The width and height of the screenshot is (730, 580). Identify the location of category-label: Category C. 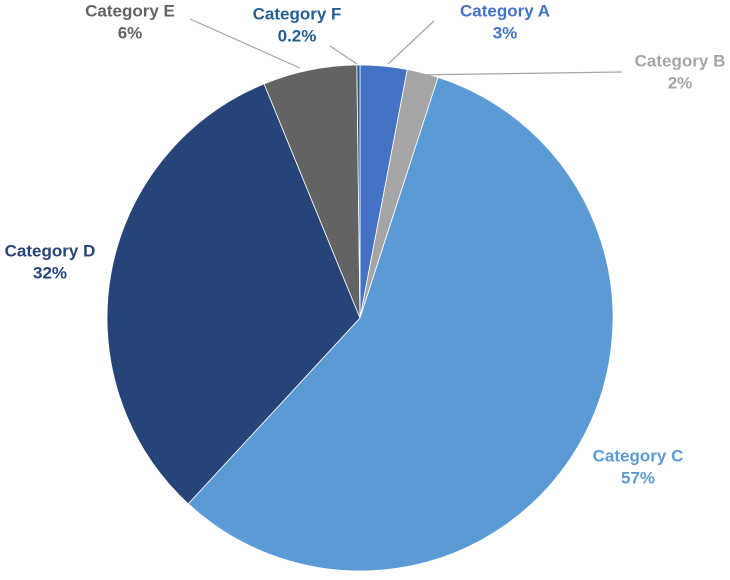
(638, 455).